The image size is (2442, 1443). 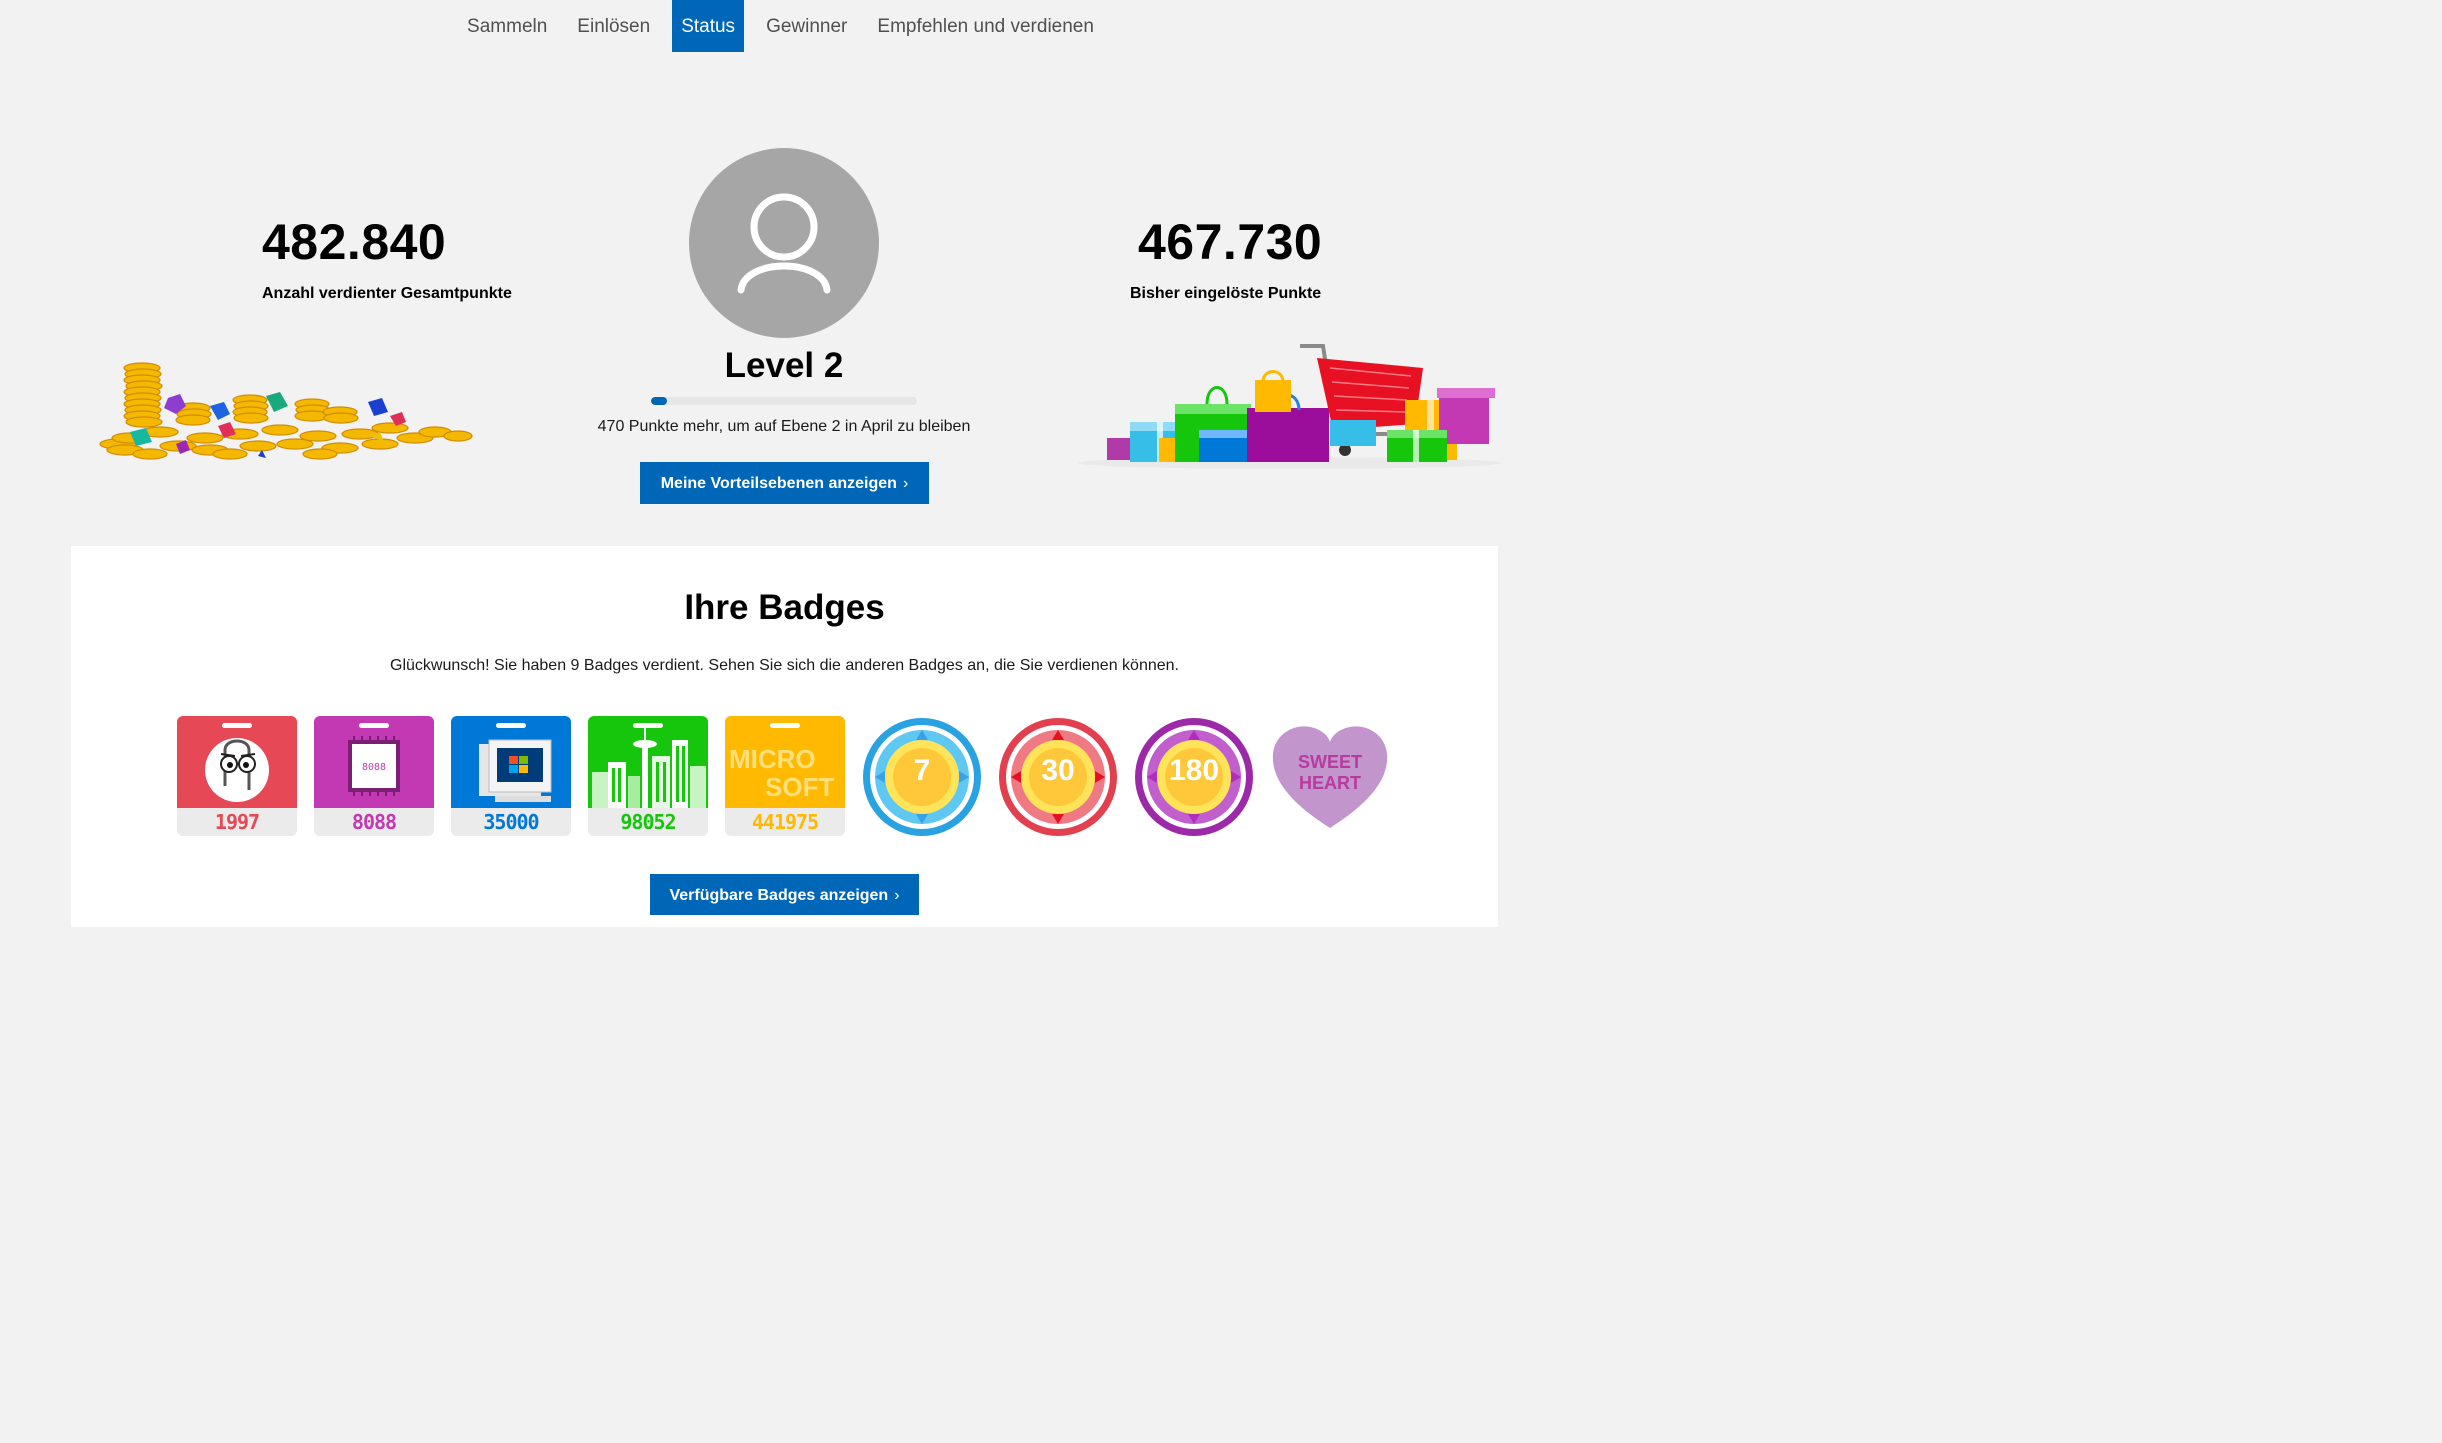 I want to click on streak-number: 7, so click(x=922, y=770).